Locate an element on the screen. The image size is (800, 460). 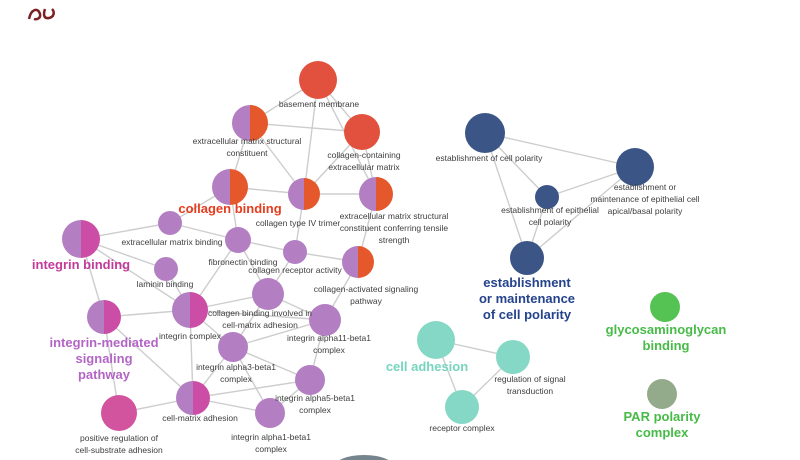
node-n5 is located at coordinates (304, 194).